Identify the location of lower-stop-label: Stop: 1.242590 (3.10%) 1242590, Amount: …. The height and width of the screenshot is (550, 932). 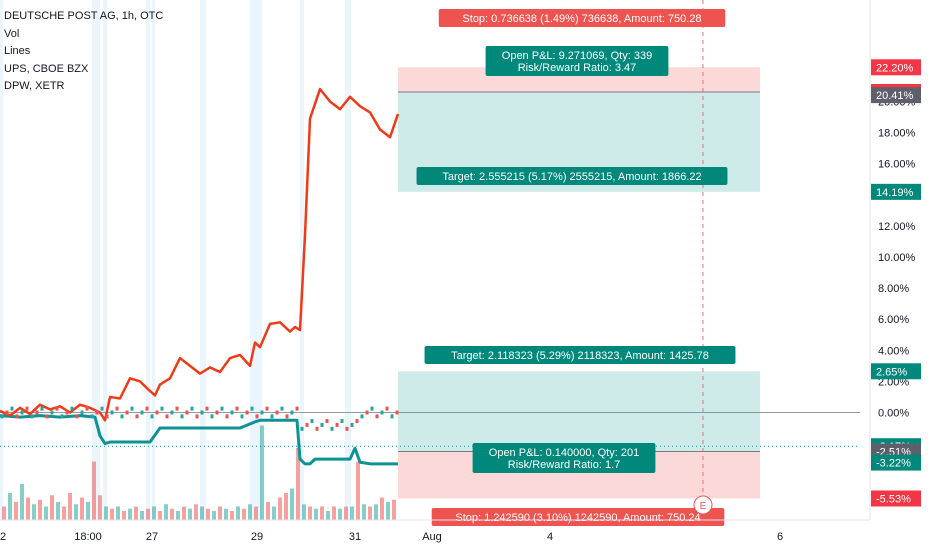
(578, 517).